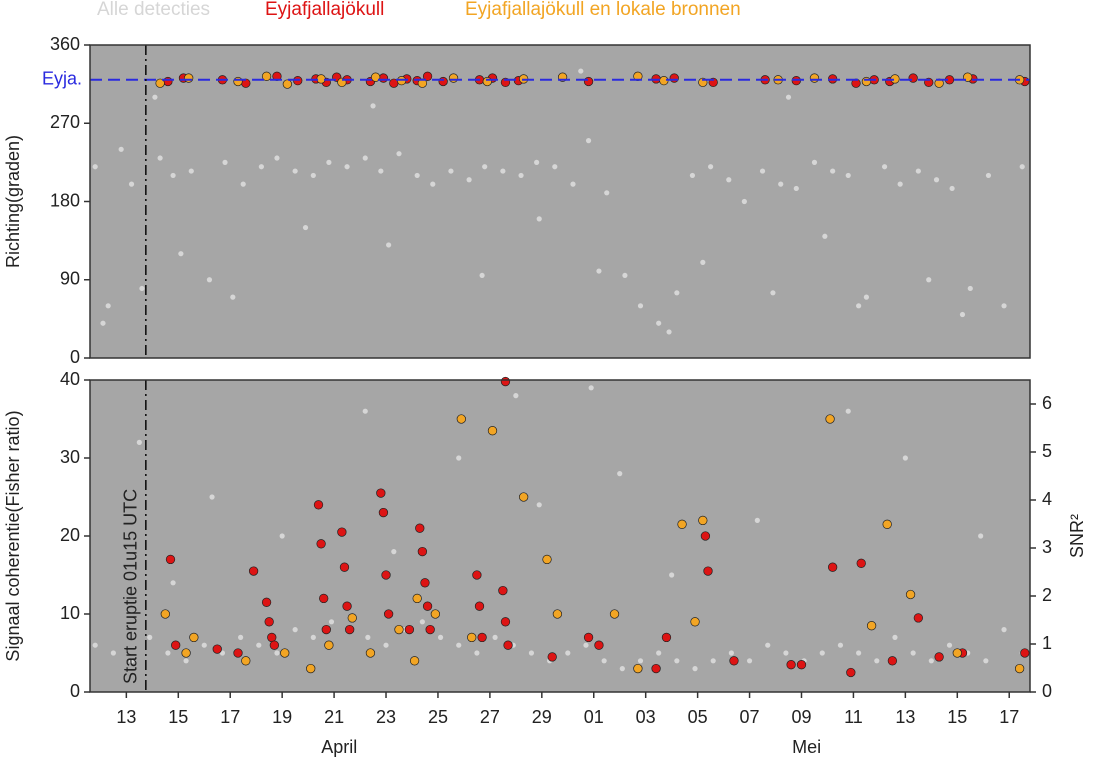 This screenshot has height=760, width=1093. I want to click on y2-tick-label: 4, so click(1047, 499).